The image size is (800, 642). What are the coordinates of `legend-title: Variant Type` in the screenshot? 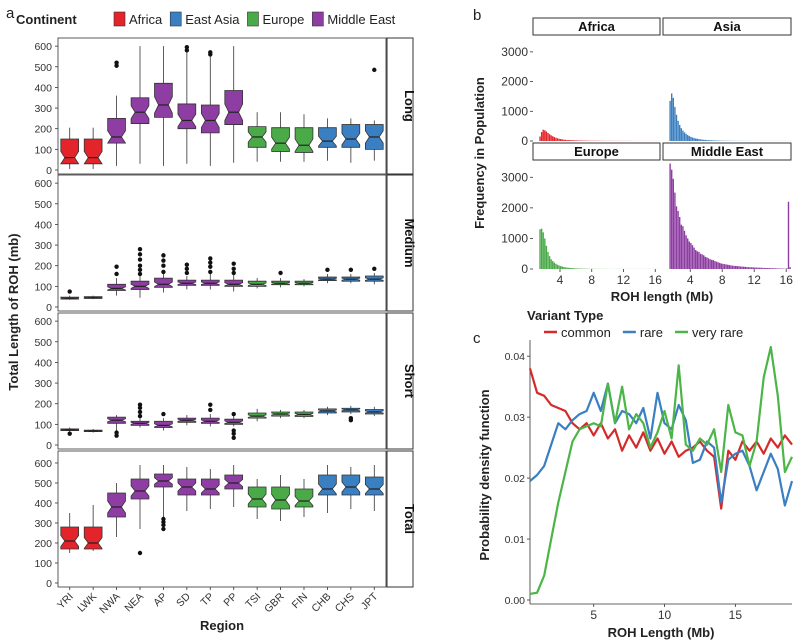 It's located at (565, 315).